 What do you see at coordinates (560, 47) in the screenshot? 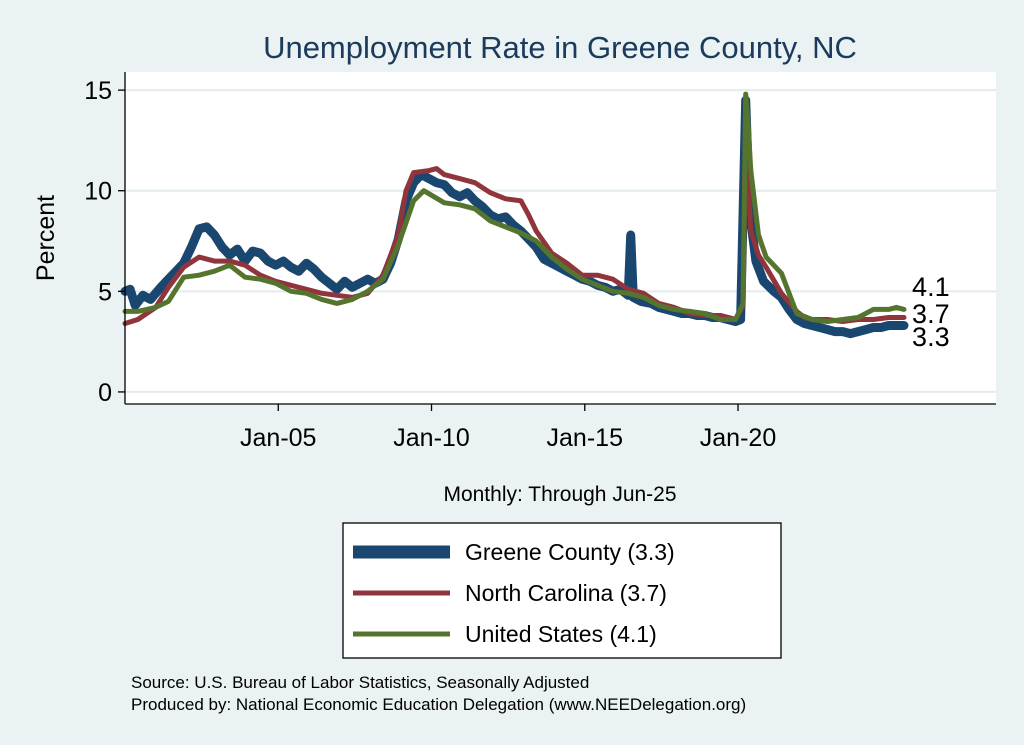
I see `chart-title: Unemployment Rate in Greene County, NC` at bounding box center [560, 47].